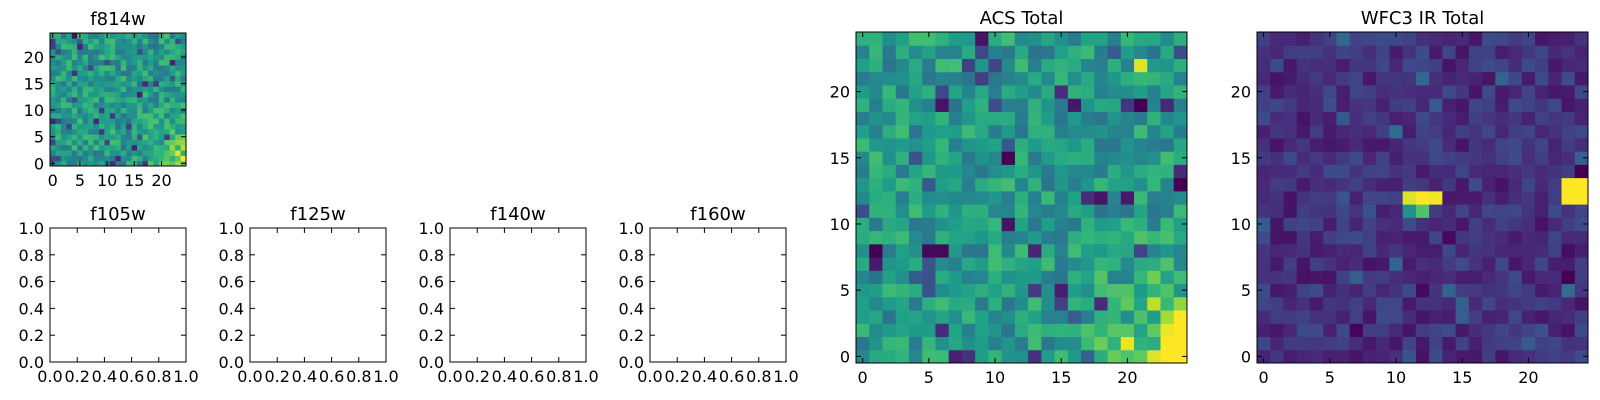 This screenshot has width=1600, height=400. What do you see at coordinates (676, 376) in the screenshot?
I see `x-tick-label: 0.2` at bounding box center [676, 376].